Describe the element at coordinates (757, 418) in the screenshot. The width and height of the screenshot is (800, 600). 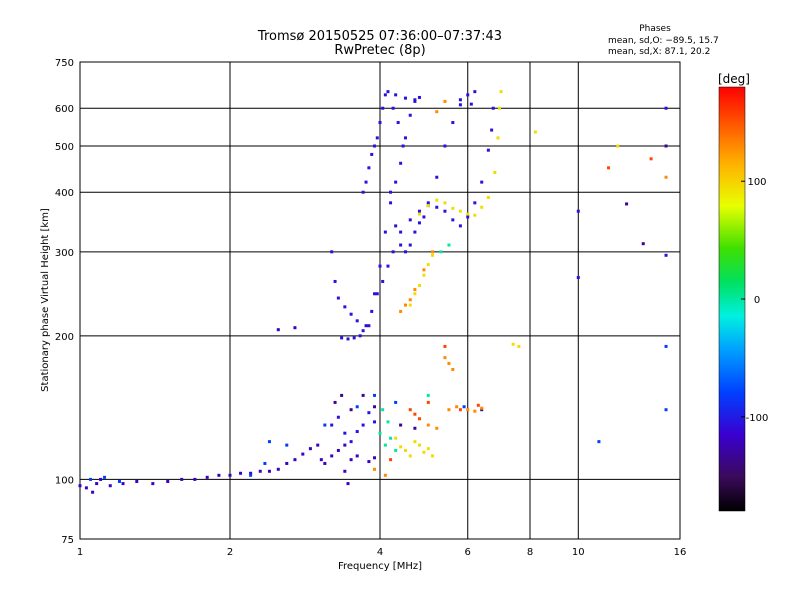
I see `colorbar-tick-label: -100` at that location.